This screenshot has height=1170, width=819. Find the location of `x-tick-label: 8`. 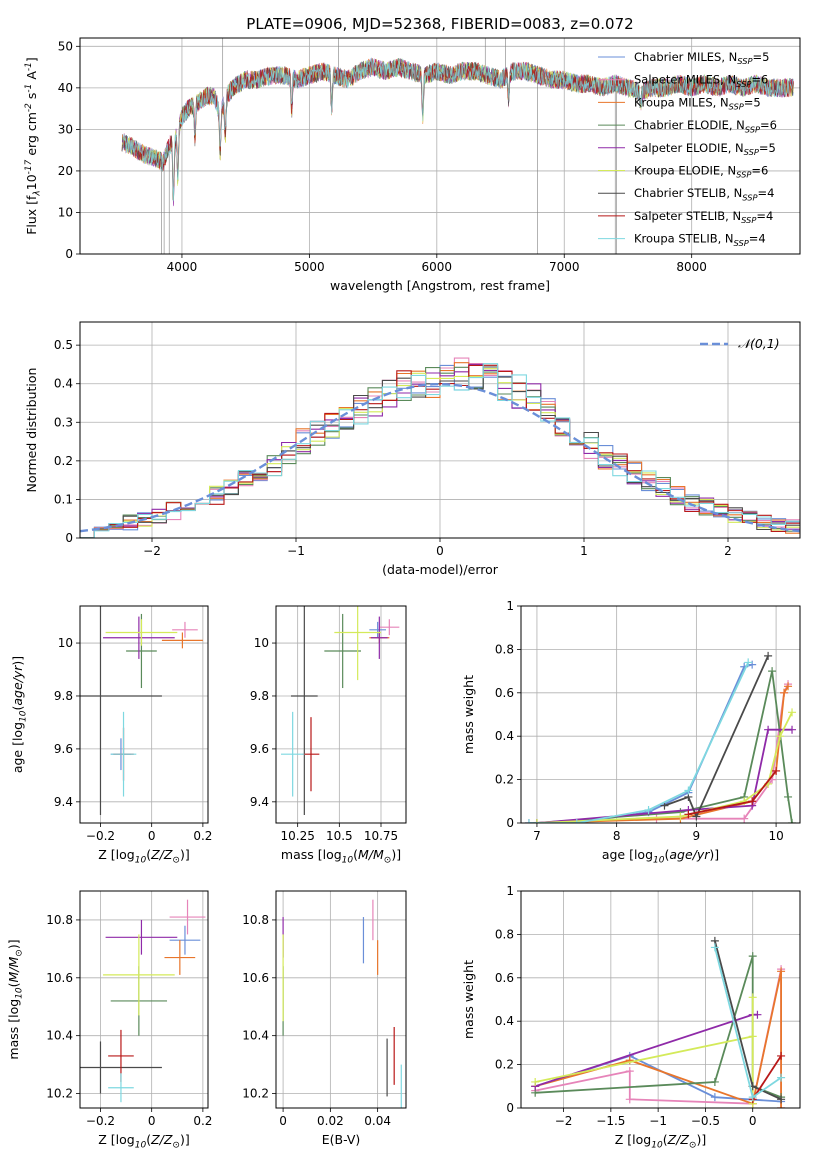

x-tick-label: 8 is located at coordinates (617, 836).